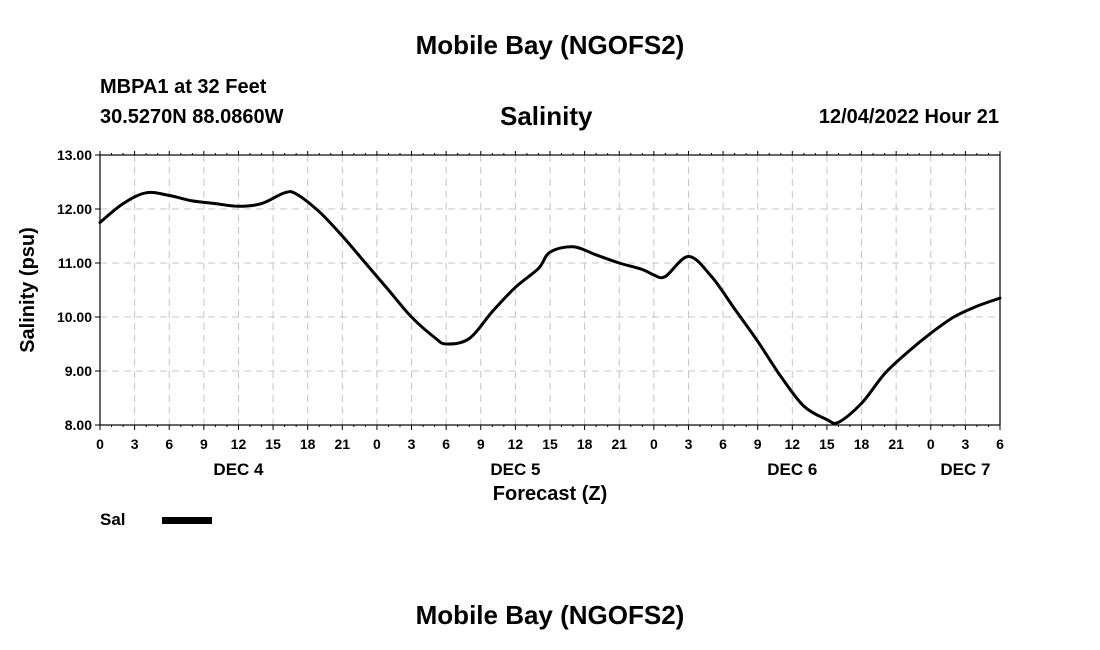 Image resolution: width=1100 pixels, height=650 pixels. I want to click on station-label: MBPA1 at 32 Feet, so click(183, 87).